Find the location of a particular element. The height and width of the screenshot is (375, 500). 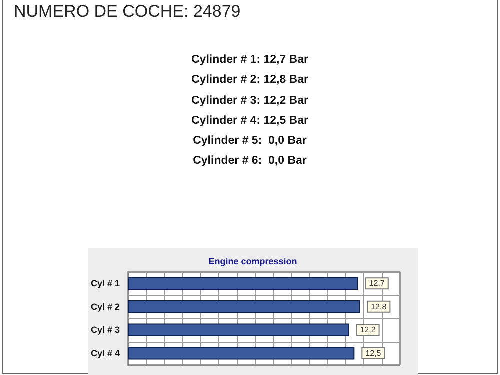

data-label: 12,2 is located at coordinates (368, 330).